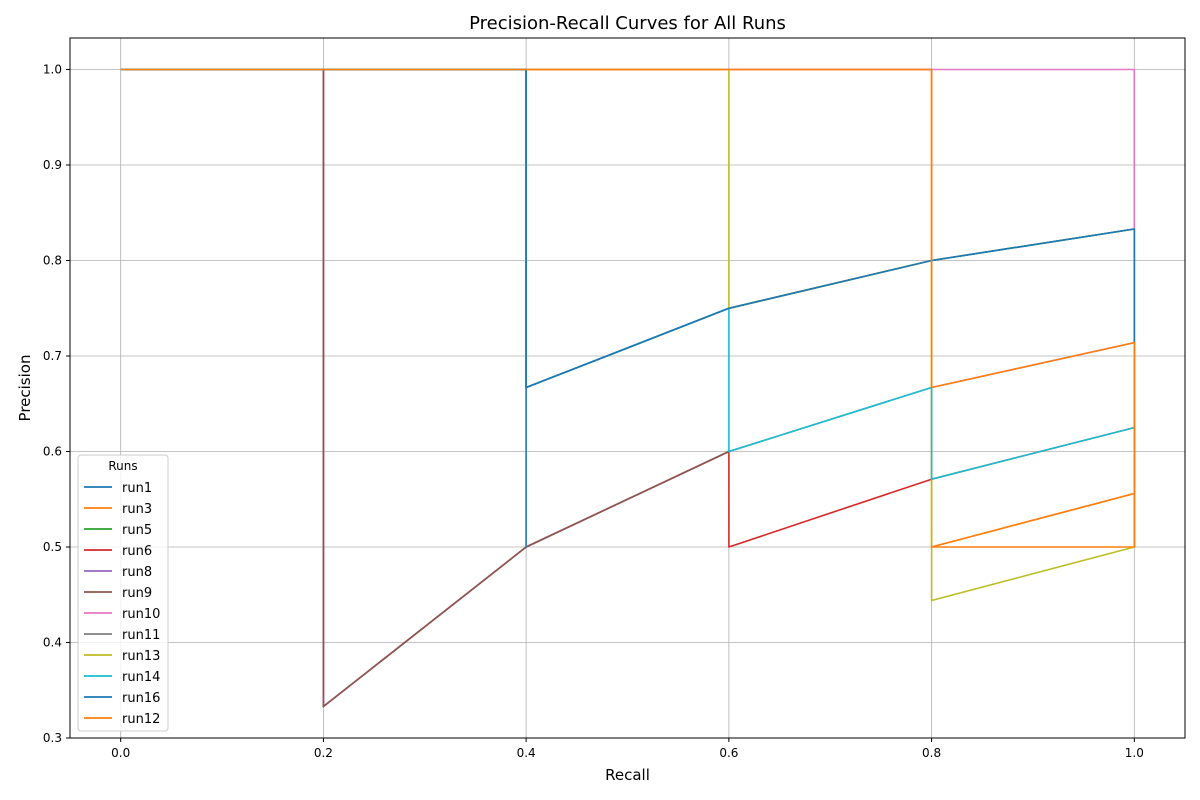 Image resolution: width=1200 pixels, height=800 pixels. I want to click on x-tick-label: 0.4, so click(526, 753).